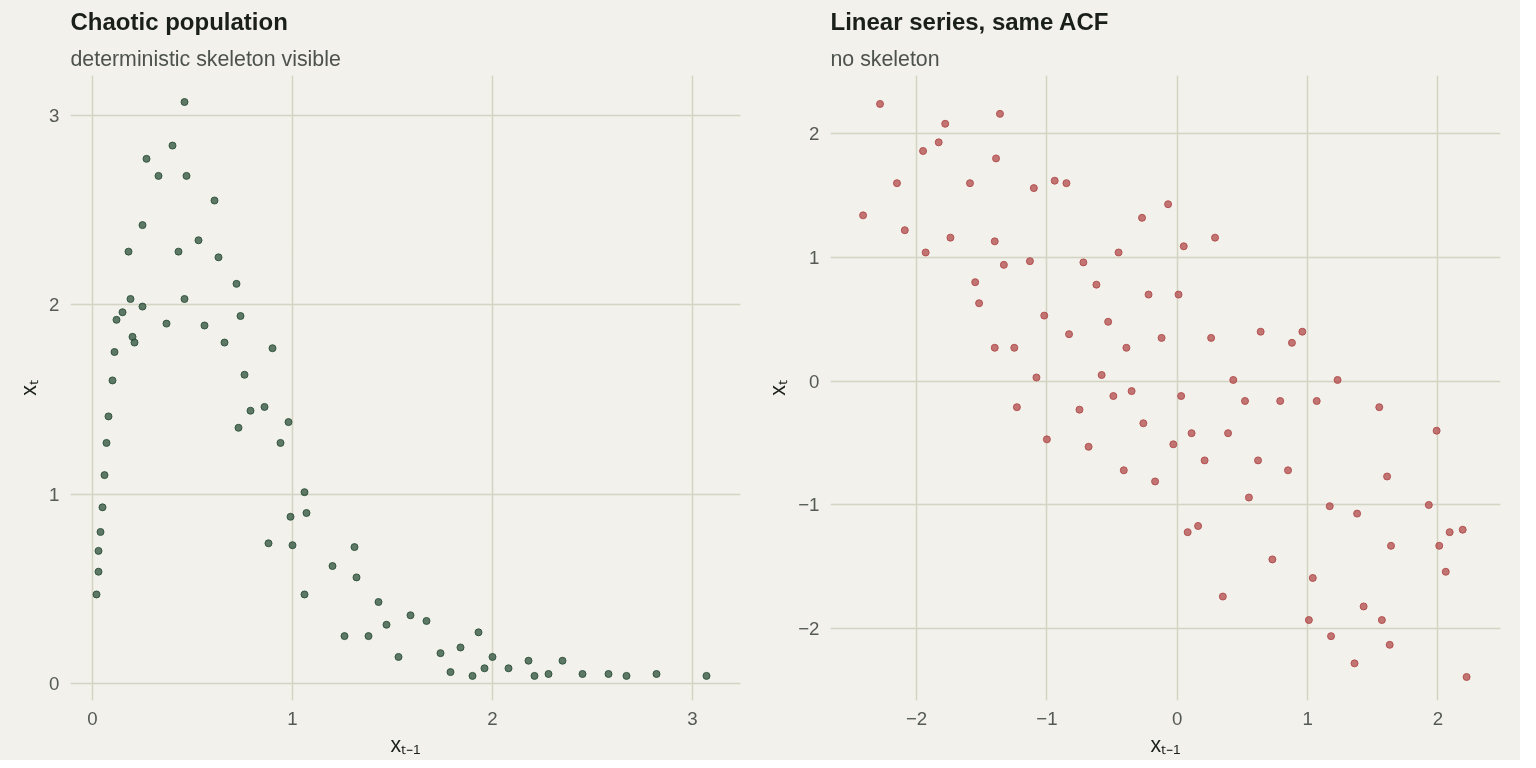 This screenshot has height=768, width=1536. I want to click on x-tick-label: 3, so click(692, 718).